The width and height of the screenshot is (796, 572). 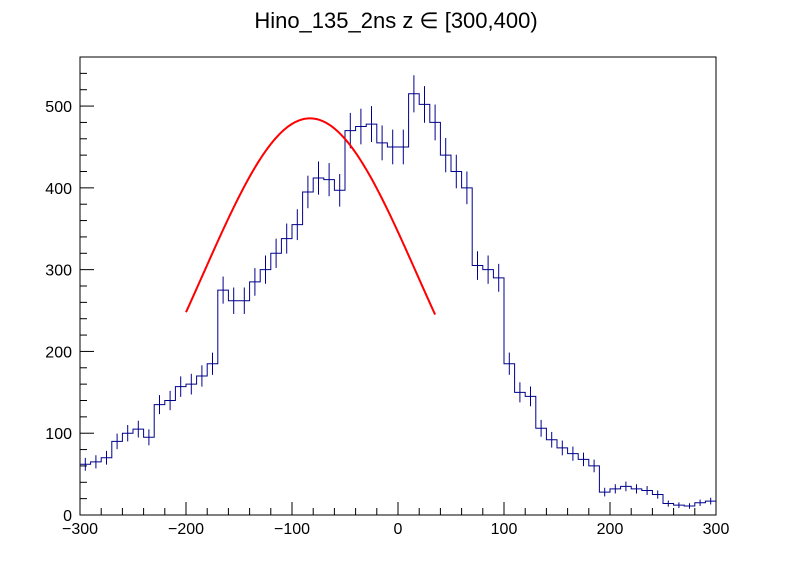 What do you see at coordinates (58, 189) in the screenshot?
I see `y-tick-label: 400` at bounding box center [58, 189].